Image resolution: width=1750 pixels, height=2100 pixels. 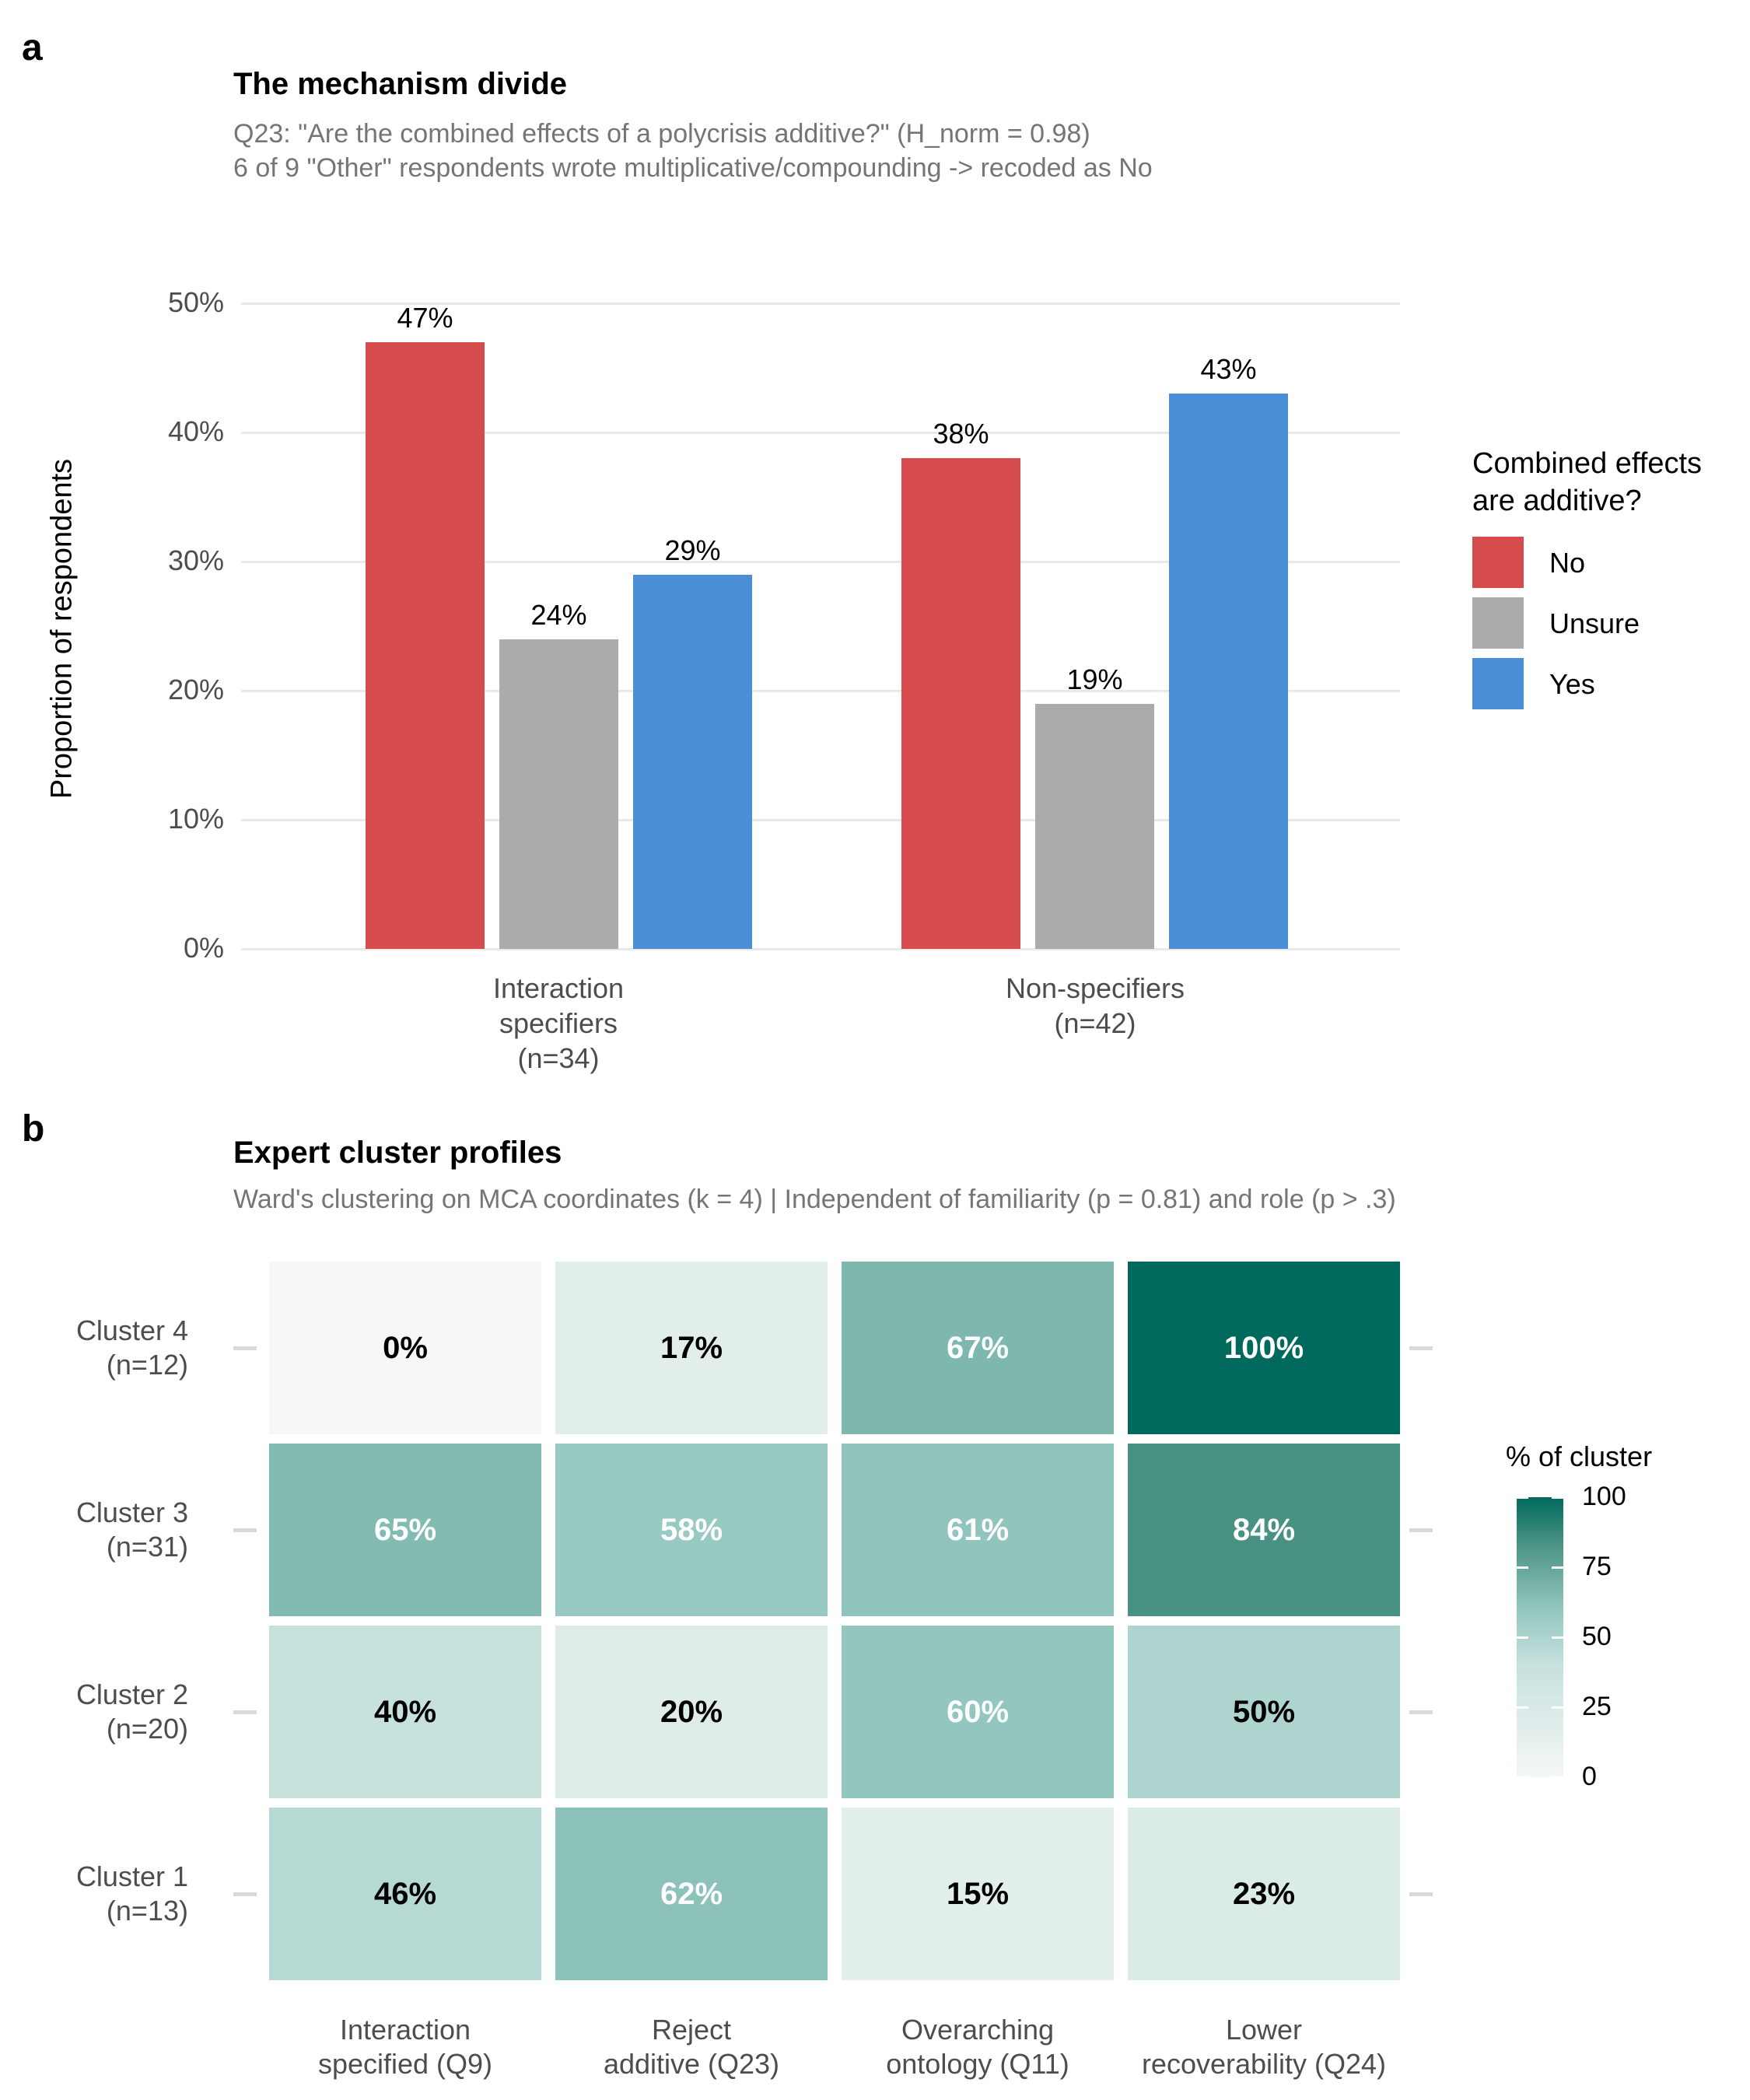 I want to click on bar-legend-title-line1: Combined effects, so click(x=1587, y=463).